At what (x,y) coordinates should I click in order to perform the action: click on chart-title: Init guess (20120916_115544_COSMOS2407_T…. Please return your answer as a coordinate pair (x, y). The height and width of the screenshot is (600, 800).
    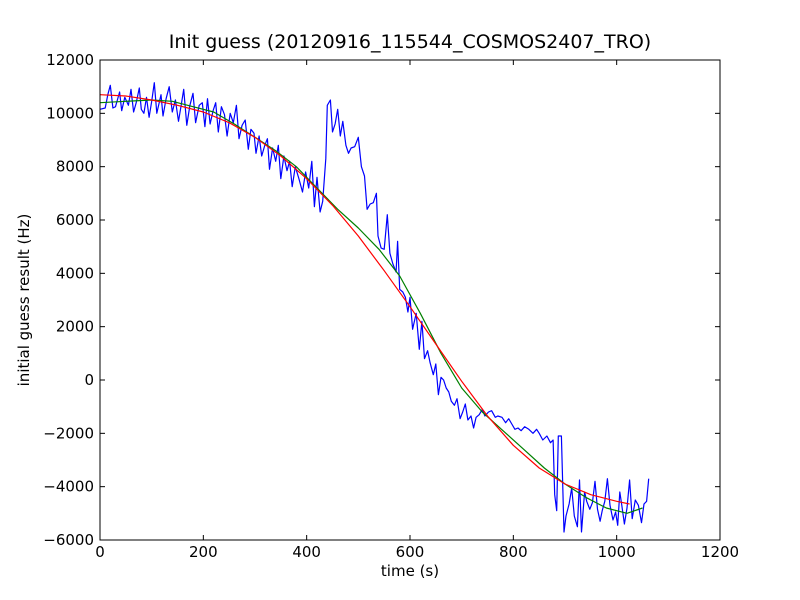
    Looking at the image, I should click on (410, 42).